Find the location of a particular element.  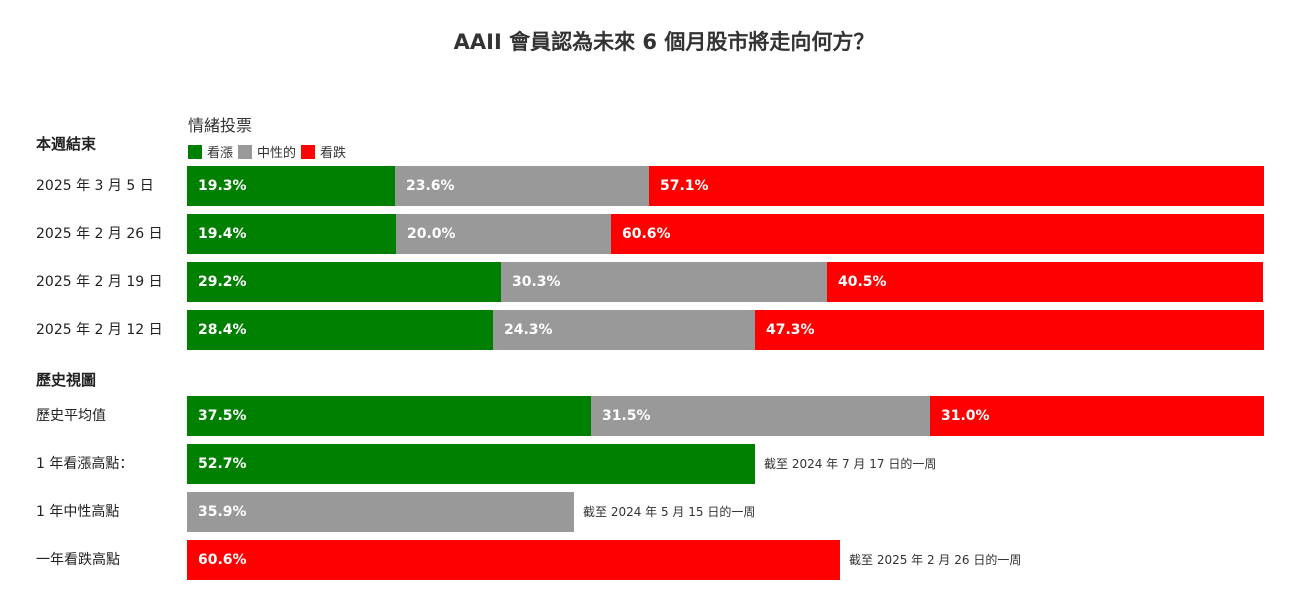

bar-row: 37.5% 31.5% 31.0% is located at coordinates (725, 416).